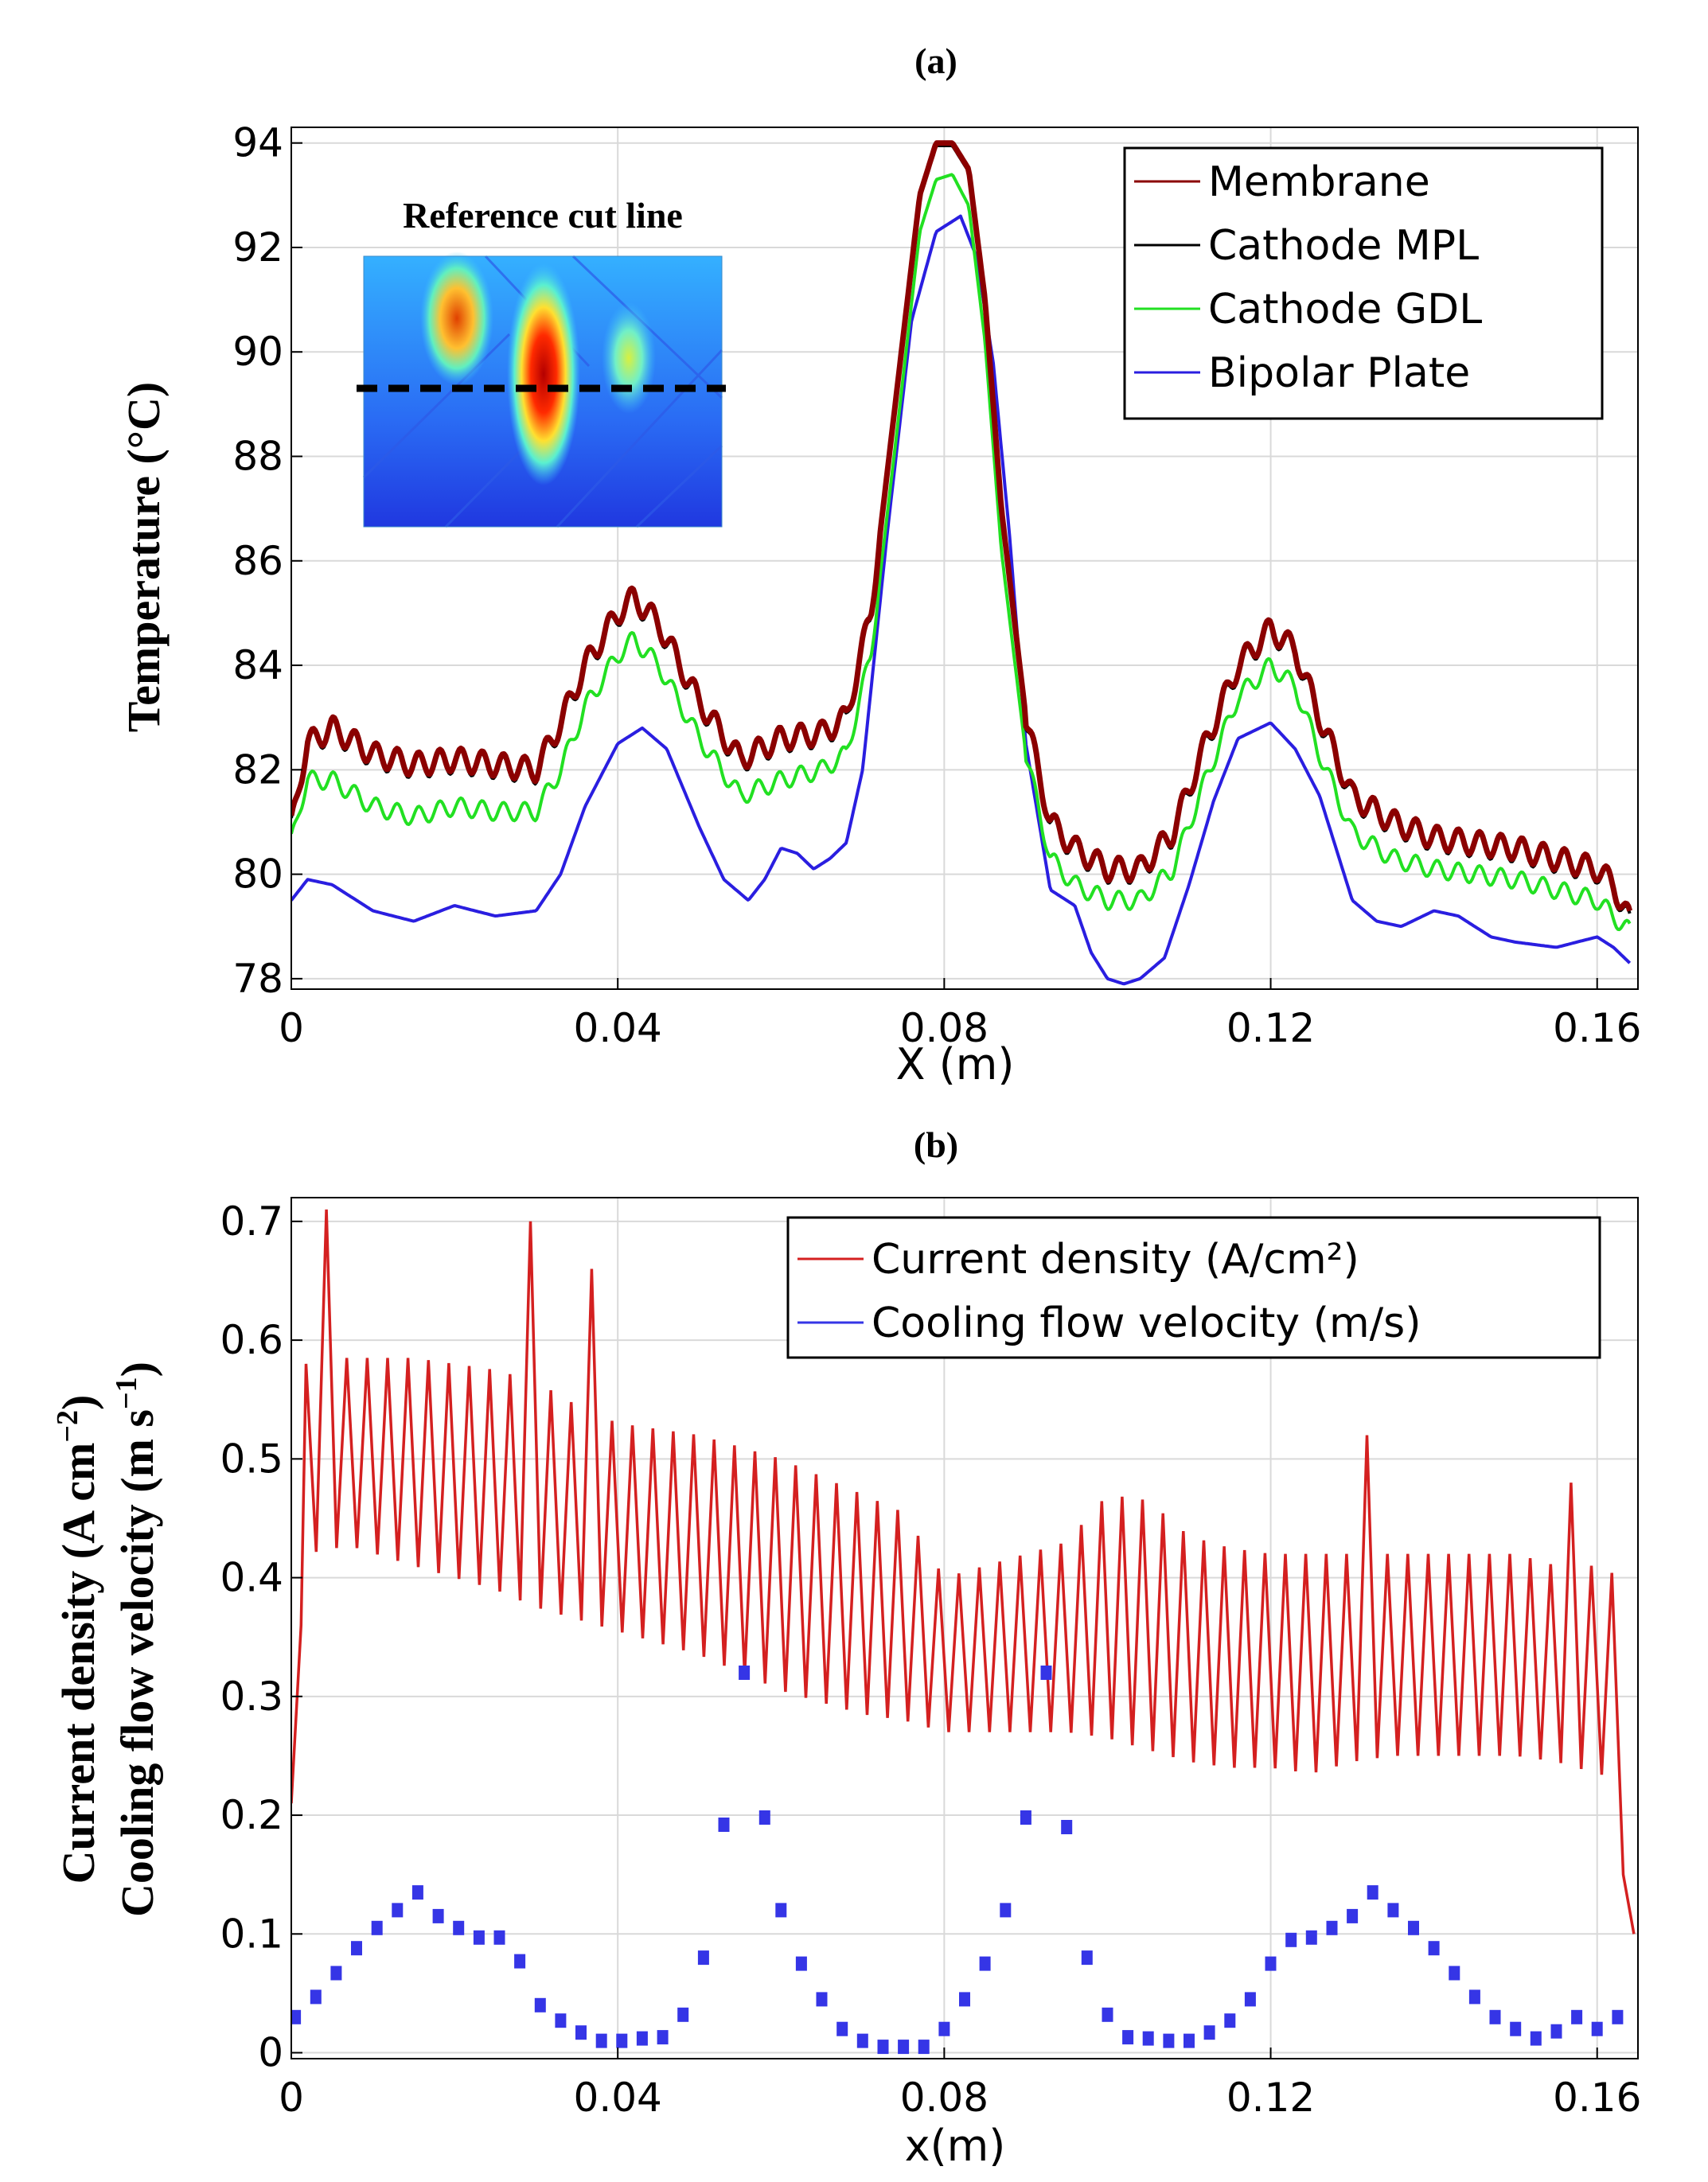 The height and width of the screenshot is (2182, 1708). I want to click on panel-a-title: (a), so click(935, 61).